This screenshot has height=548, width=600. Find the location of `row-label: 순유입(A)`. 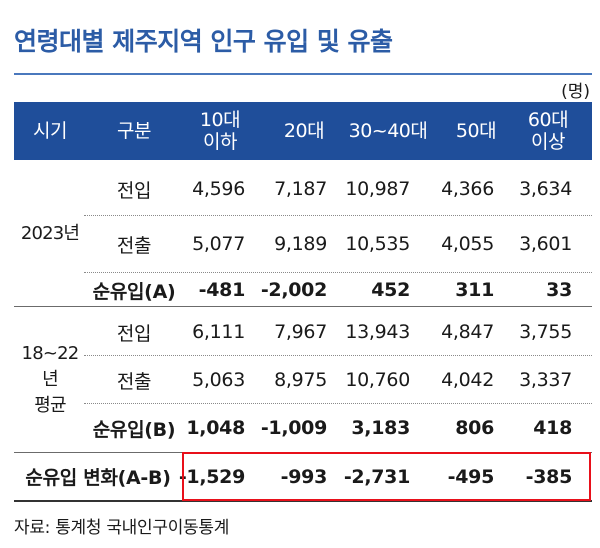

row-label: 순유입(A) is located at coordinates (134, 291).